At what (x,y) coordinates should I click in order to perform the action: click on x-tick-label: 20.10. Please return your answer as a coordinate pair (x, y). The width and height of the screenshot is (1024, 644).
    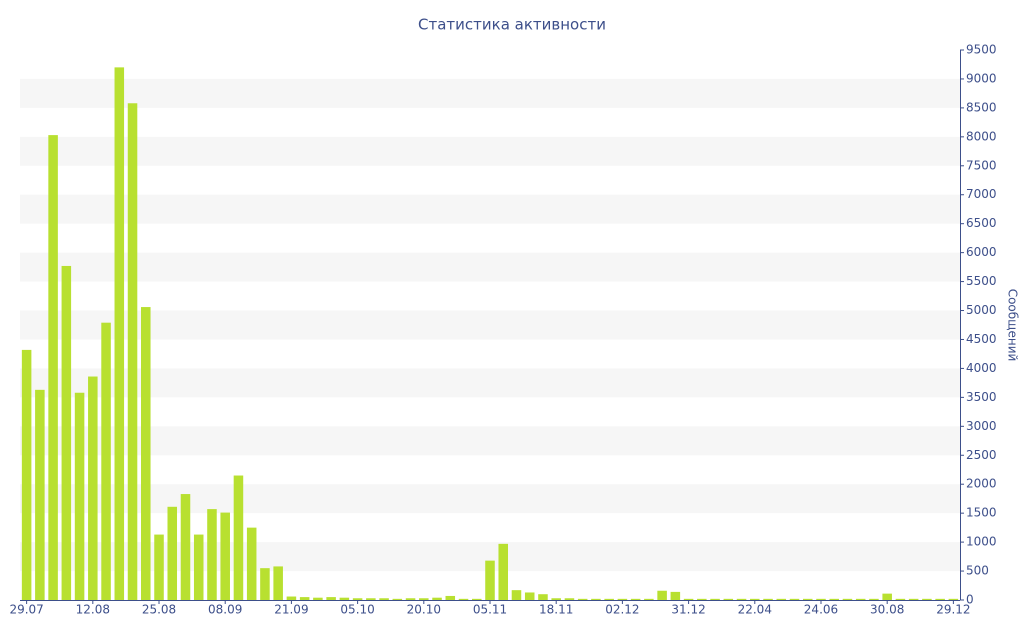
    Looking at the image, I should click on (424, 610).